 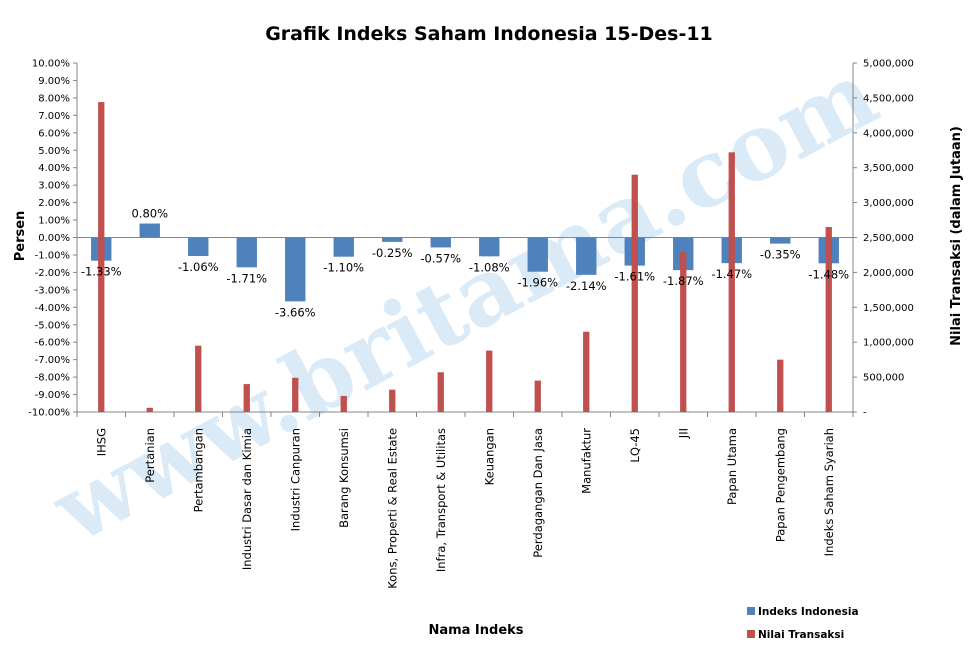 I want to click on data-label: -1.61%, so click(x=634, y=277).